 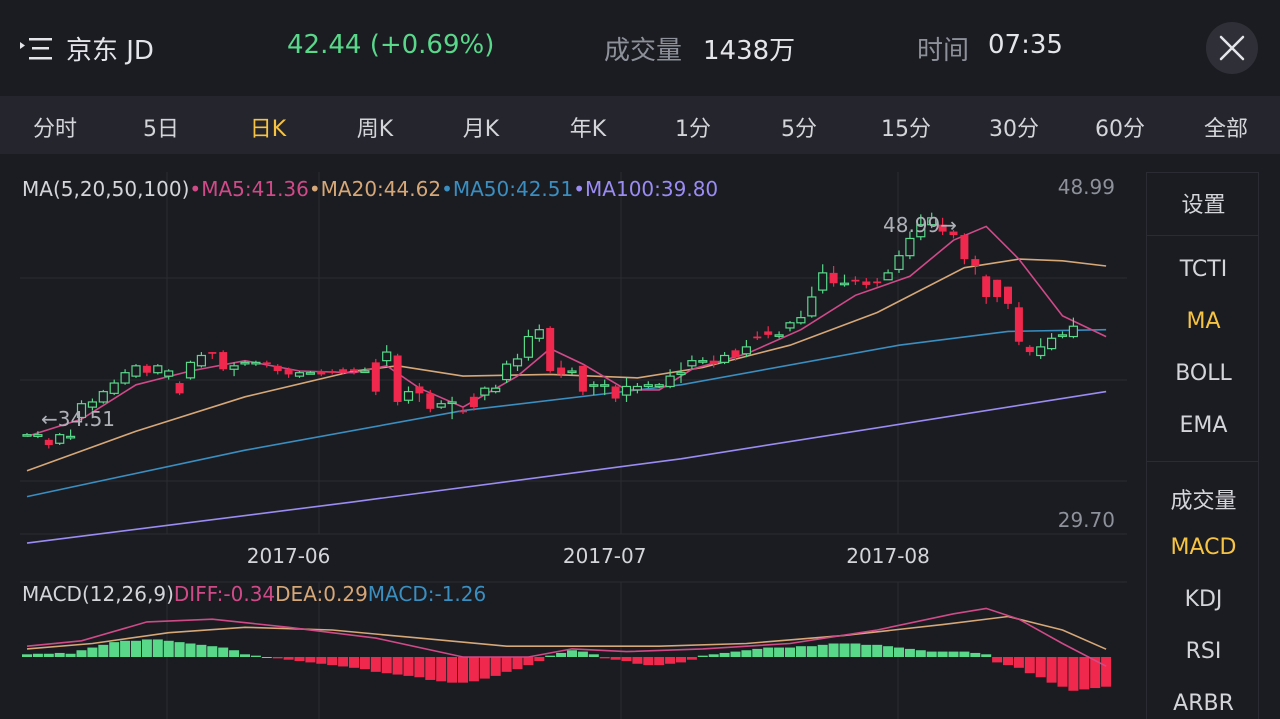 I want to click on sidebar-item-sub-1: MACD, so click(x=1203, y=547).